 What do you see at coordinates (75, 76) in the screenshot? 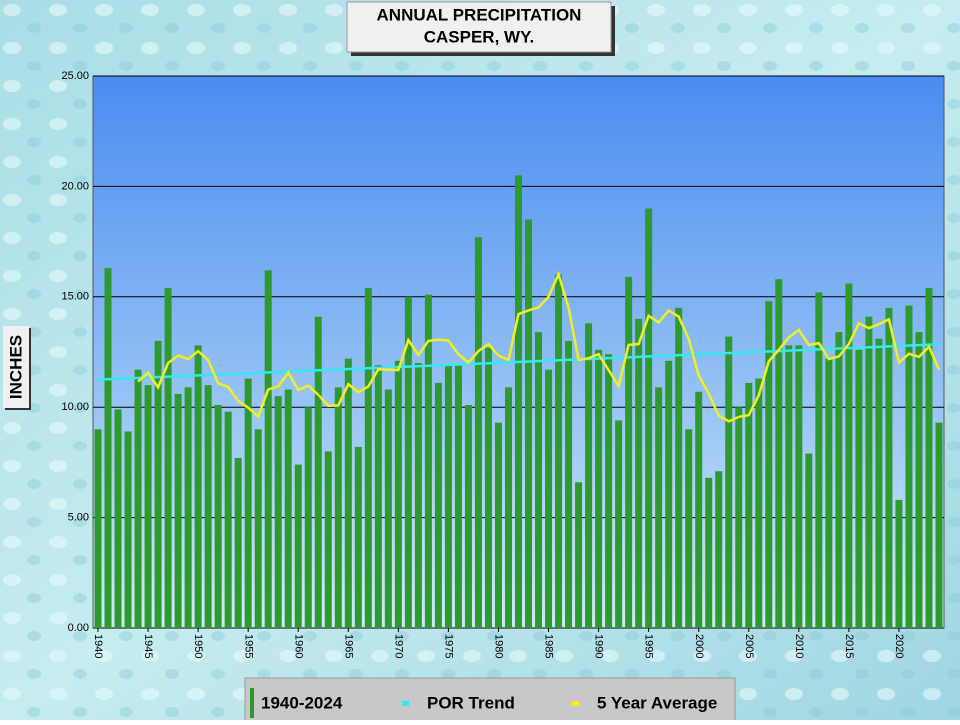
I see `y-tick-label: 25.00` at bounding box center [75, 76].